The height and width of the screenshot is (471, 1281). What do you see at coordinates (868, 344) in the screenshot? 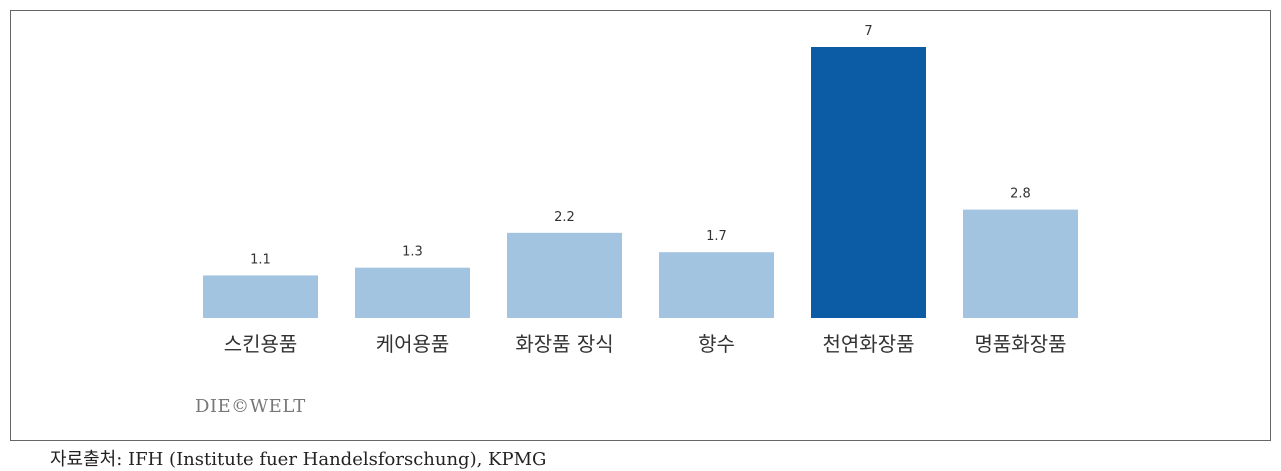
I see `category-label: 천연화장품` at bounding box center [868, 344].